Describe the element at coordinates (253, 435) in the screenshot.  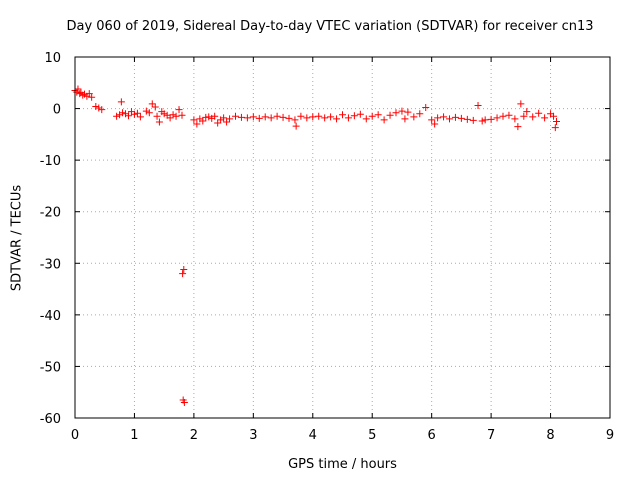
I see `x-tick-label: 3` at that location.